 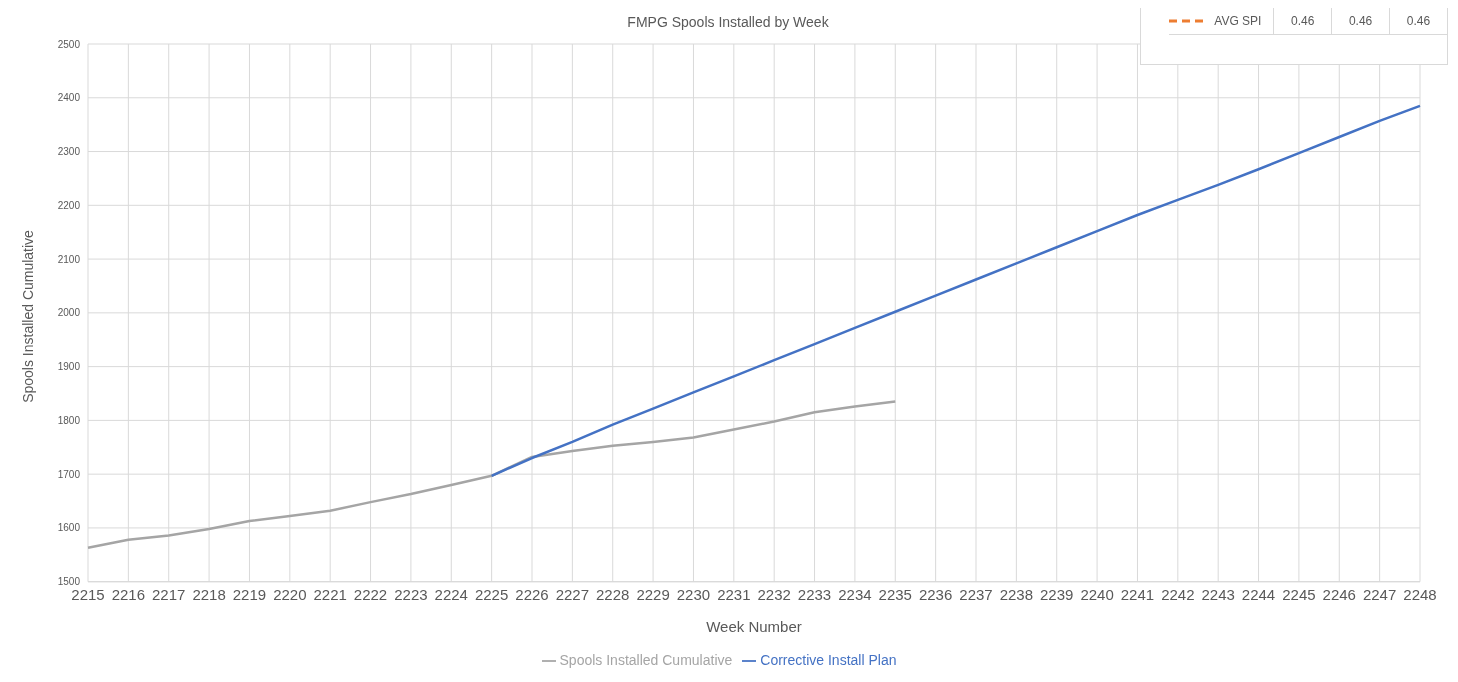 I want to click on legend-label: Corrective Install Plan, so click(x=828, y=659).